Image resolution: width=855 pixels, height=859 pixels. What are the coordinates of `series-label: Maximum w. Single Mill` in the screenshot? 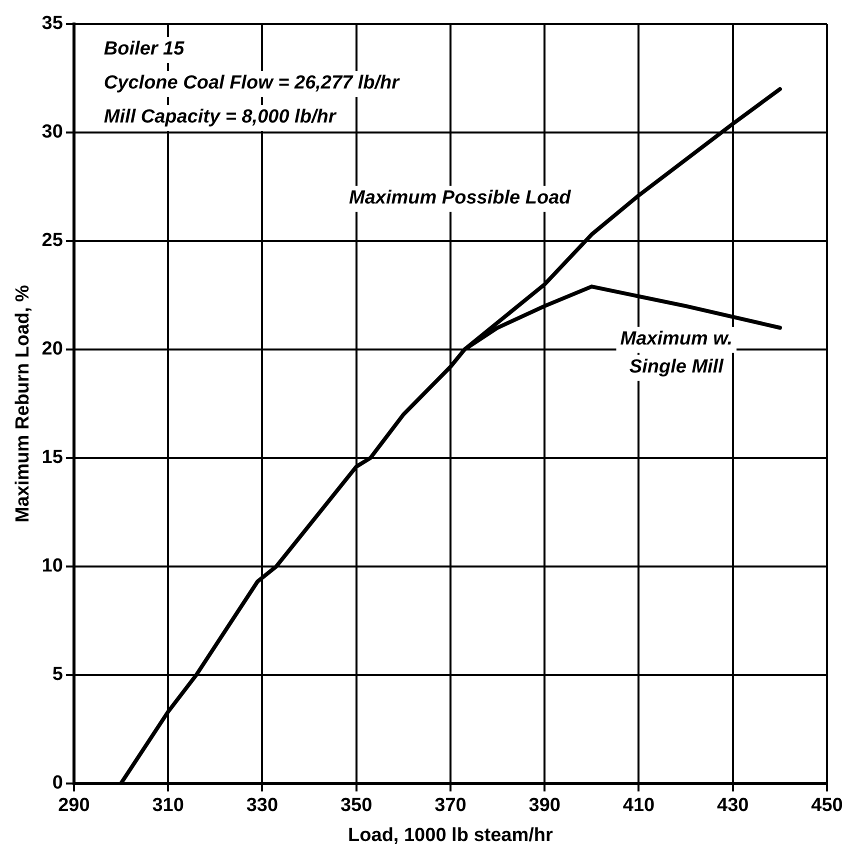 It's located at (676, 353).